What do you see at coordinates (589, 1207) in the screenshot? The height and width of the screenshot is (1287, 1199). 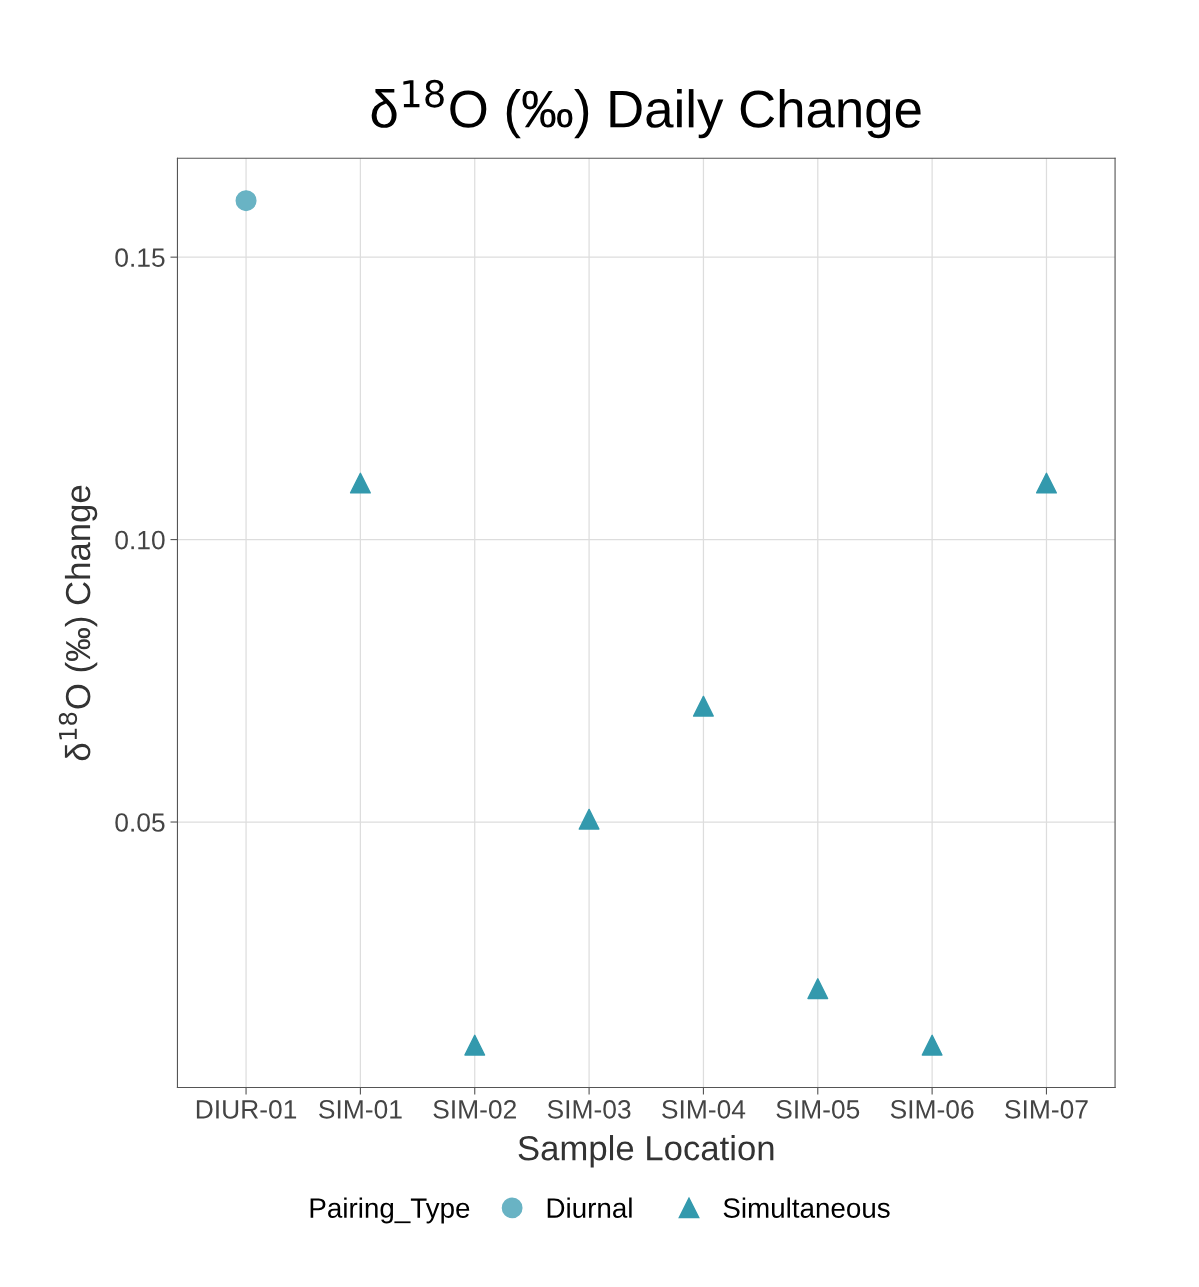 I see `legend-label: Diurnal` at bounding box center [589, 1207].